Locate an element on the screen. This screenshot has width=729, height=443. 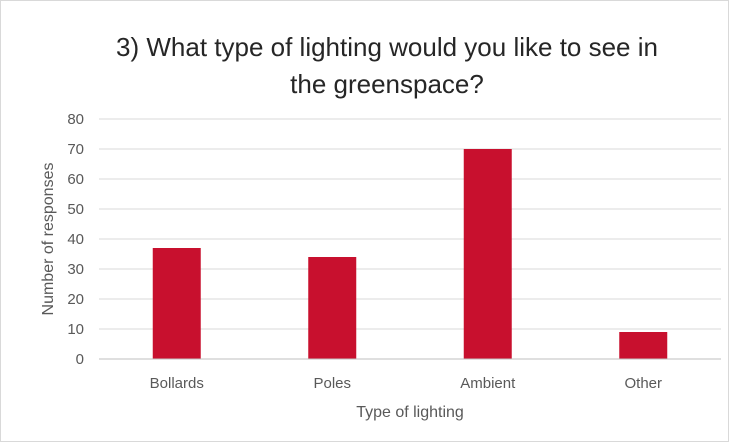
chart-title-line-2: the greenspace? is located at coordinates (387, 84).